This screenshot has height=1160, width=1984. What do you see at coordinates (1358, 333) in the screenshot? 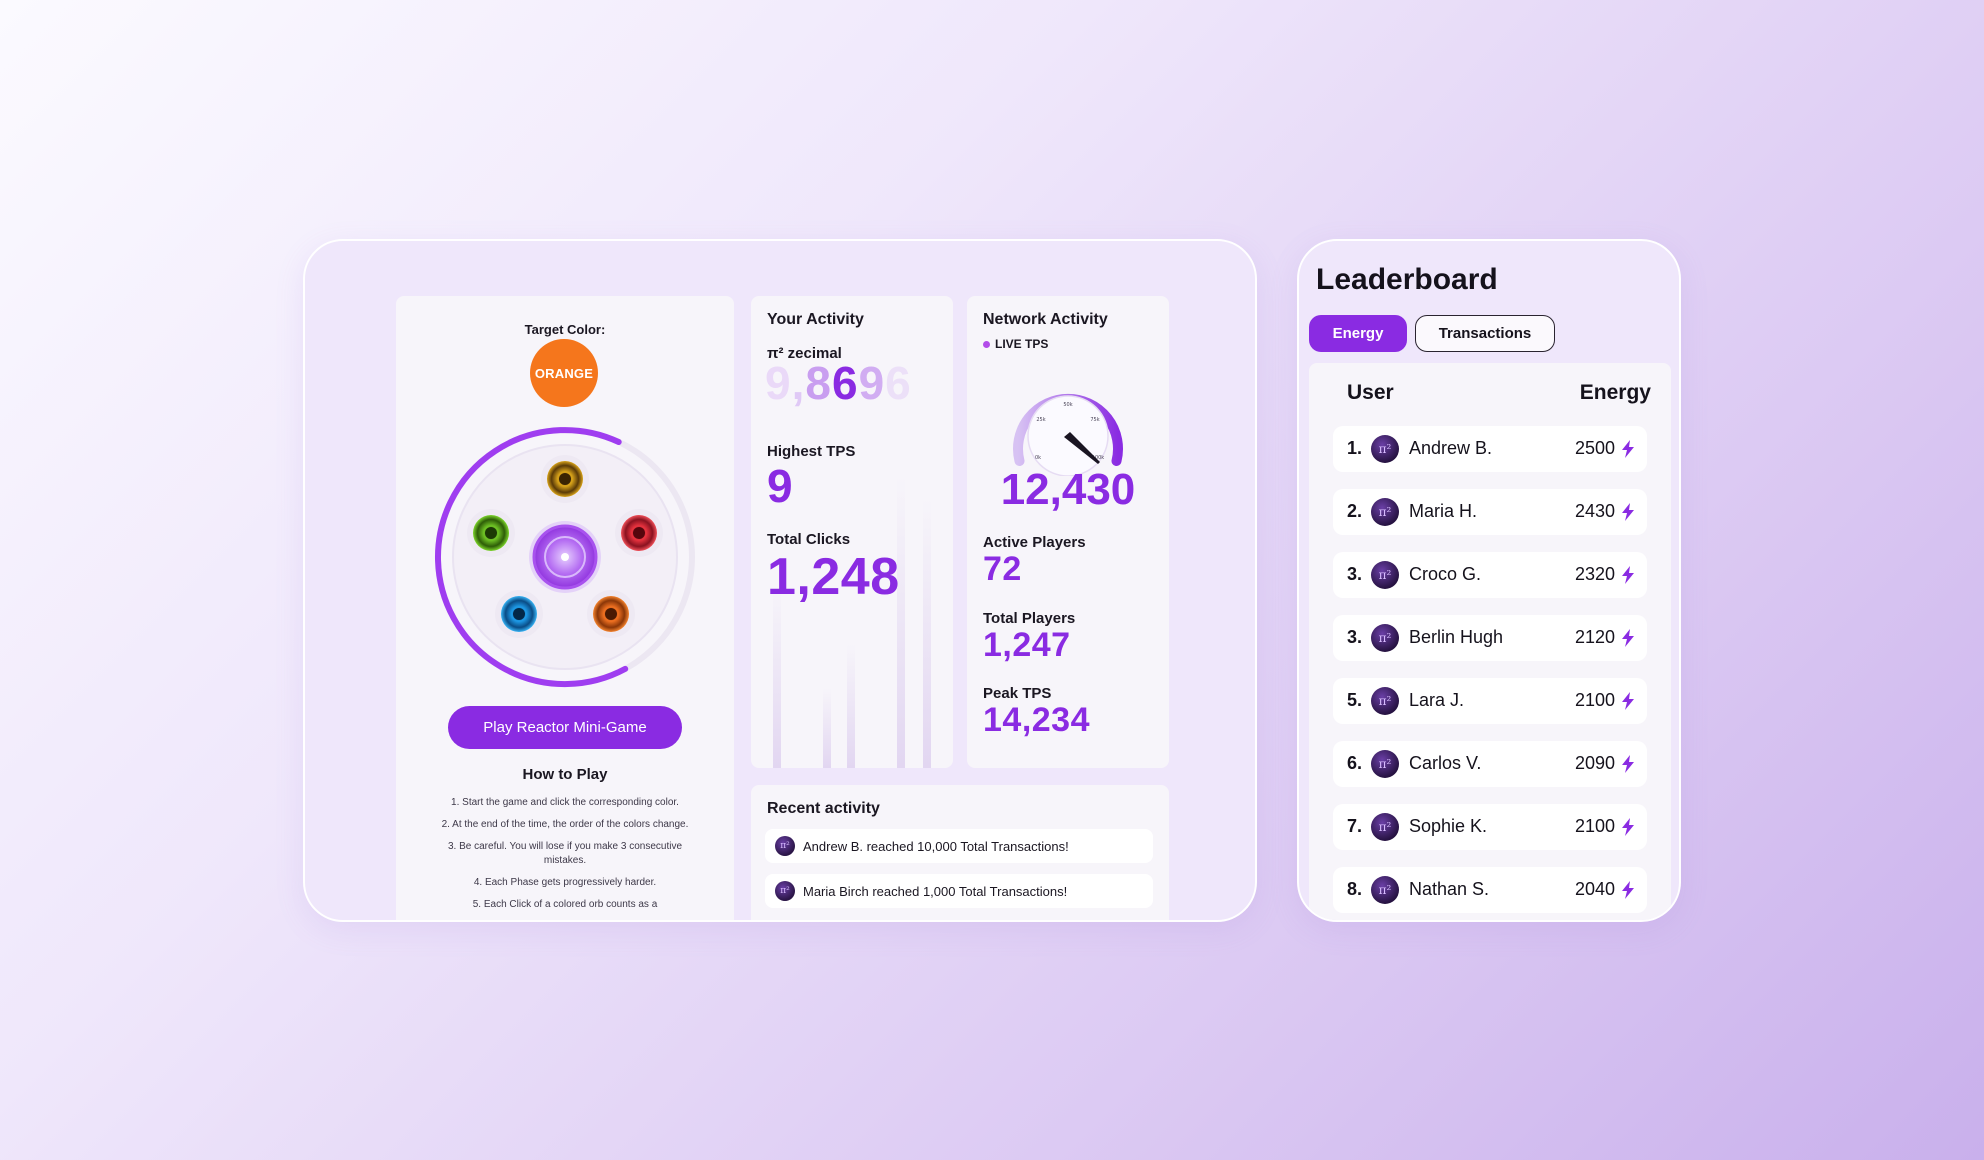
I see `tab-energy: Energy` at bounding box center [1358, 333].